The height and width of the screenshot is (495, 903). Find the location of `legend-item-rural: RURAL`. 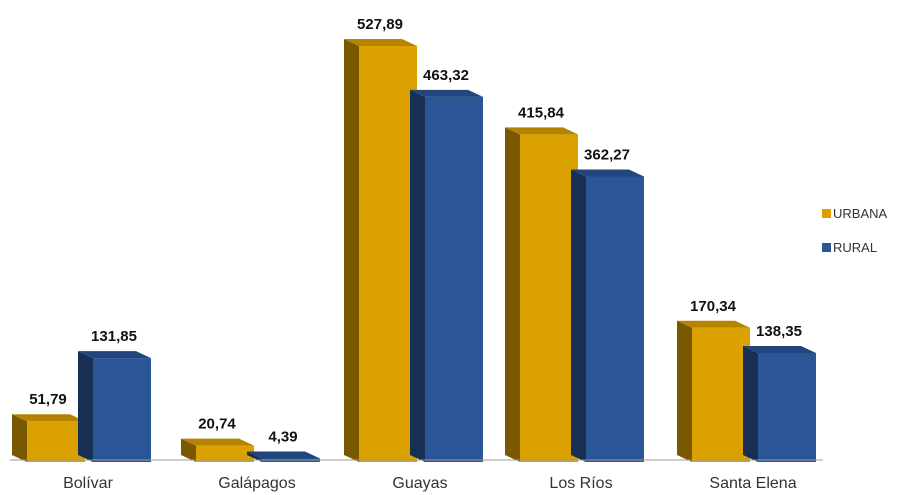

legend-item-rural: RURAL is located at coordinates (854, 247).